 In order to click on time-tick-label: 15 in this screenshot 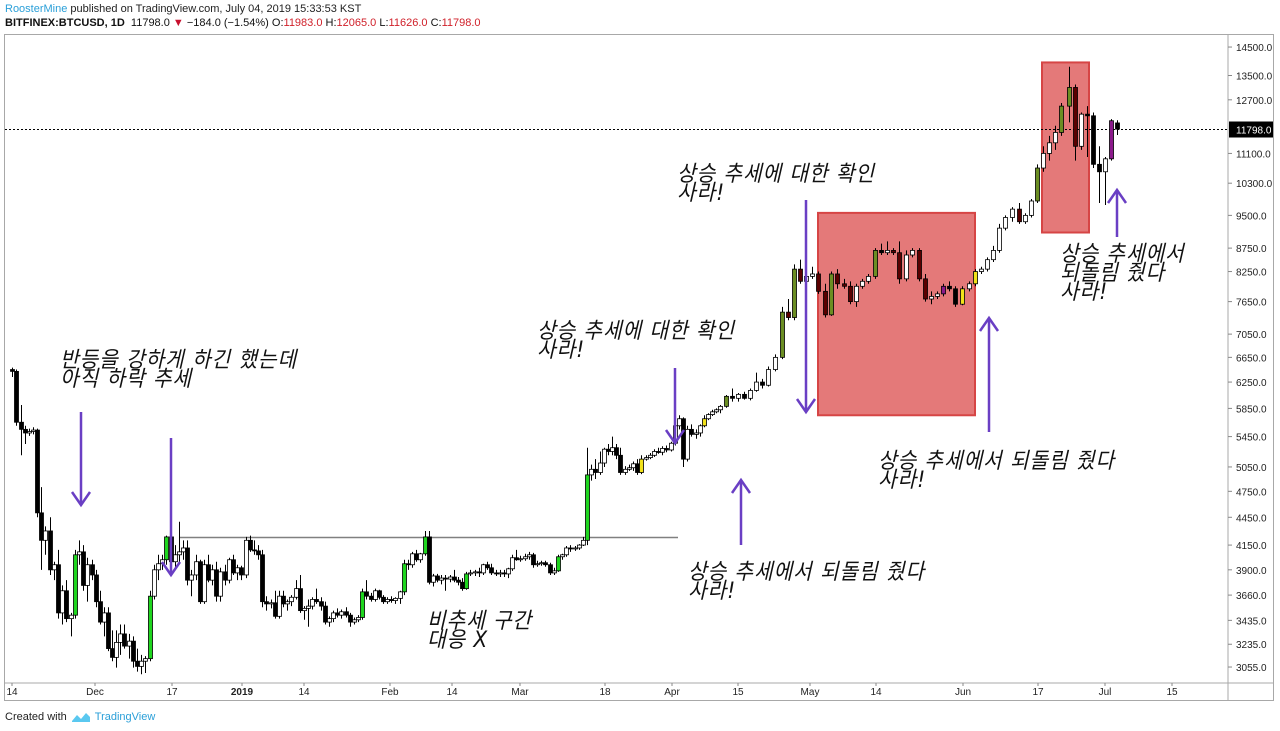, I will do `click(738, 692)`.